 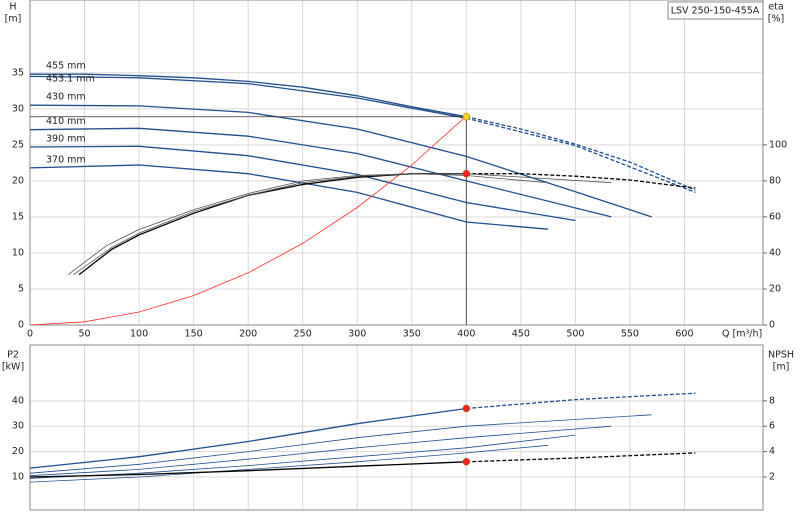 What do you see at coordinates (412, 334) in the screenshot?
I see `x-tick-label: 350` at bounding box center [412, 334].